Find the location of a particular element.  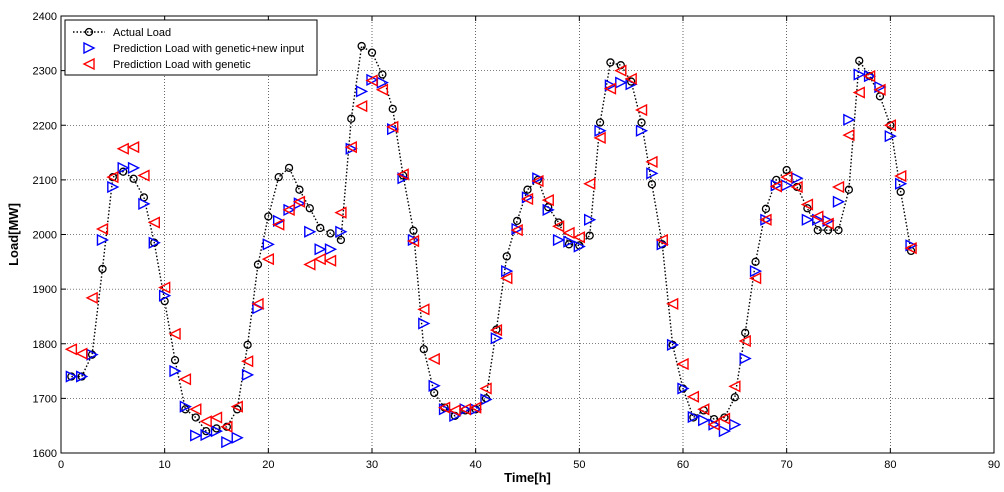

x-tick-label: 0 is located at coordinates (61, 465).